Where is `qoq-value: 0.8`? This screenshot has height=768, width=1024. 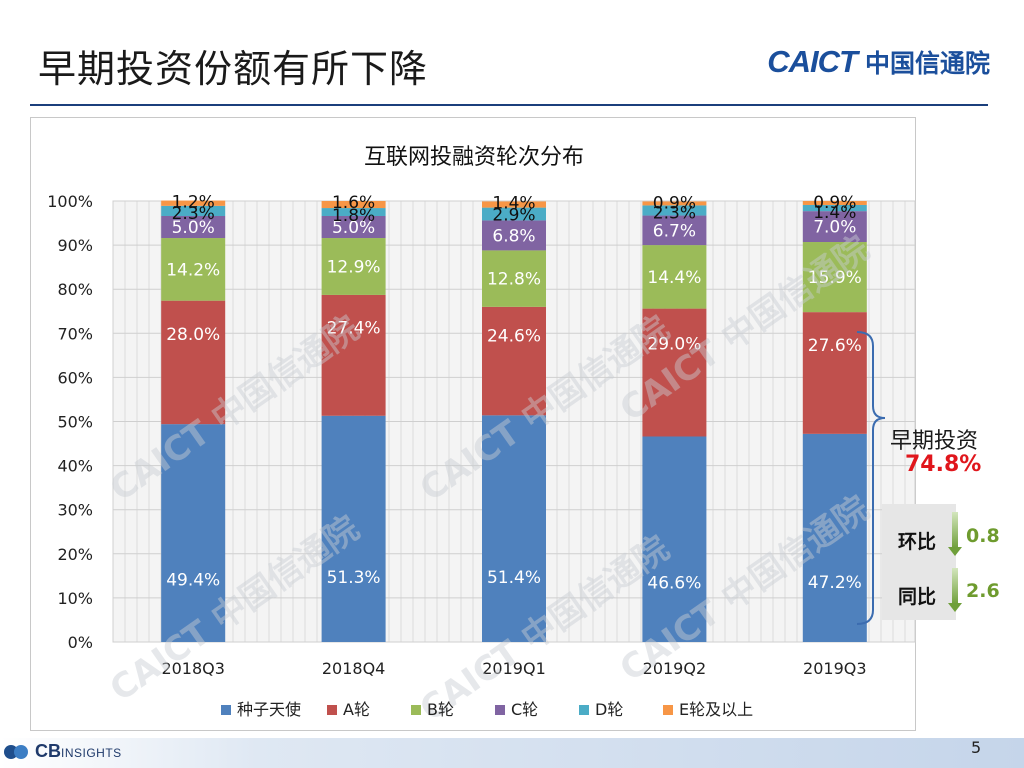
qoq-value: 0.8 is located at coordinates (983, 536).